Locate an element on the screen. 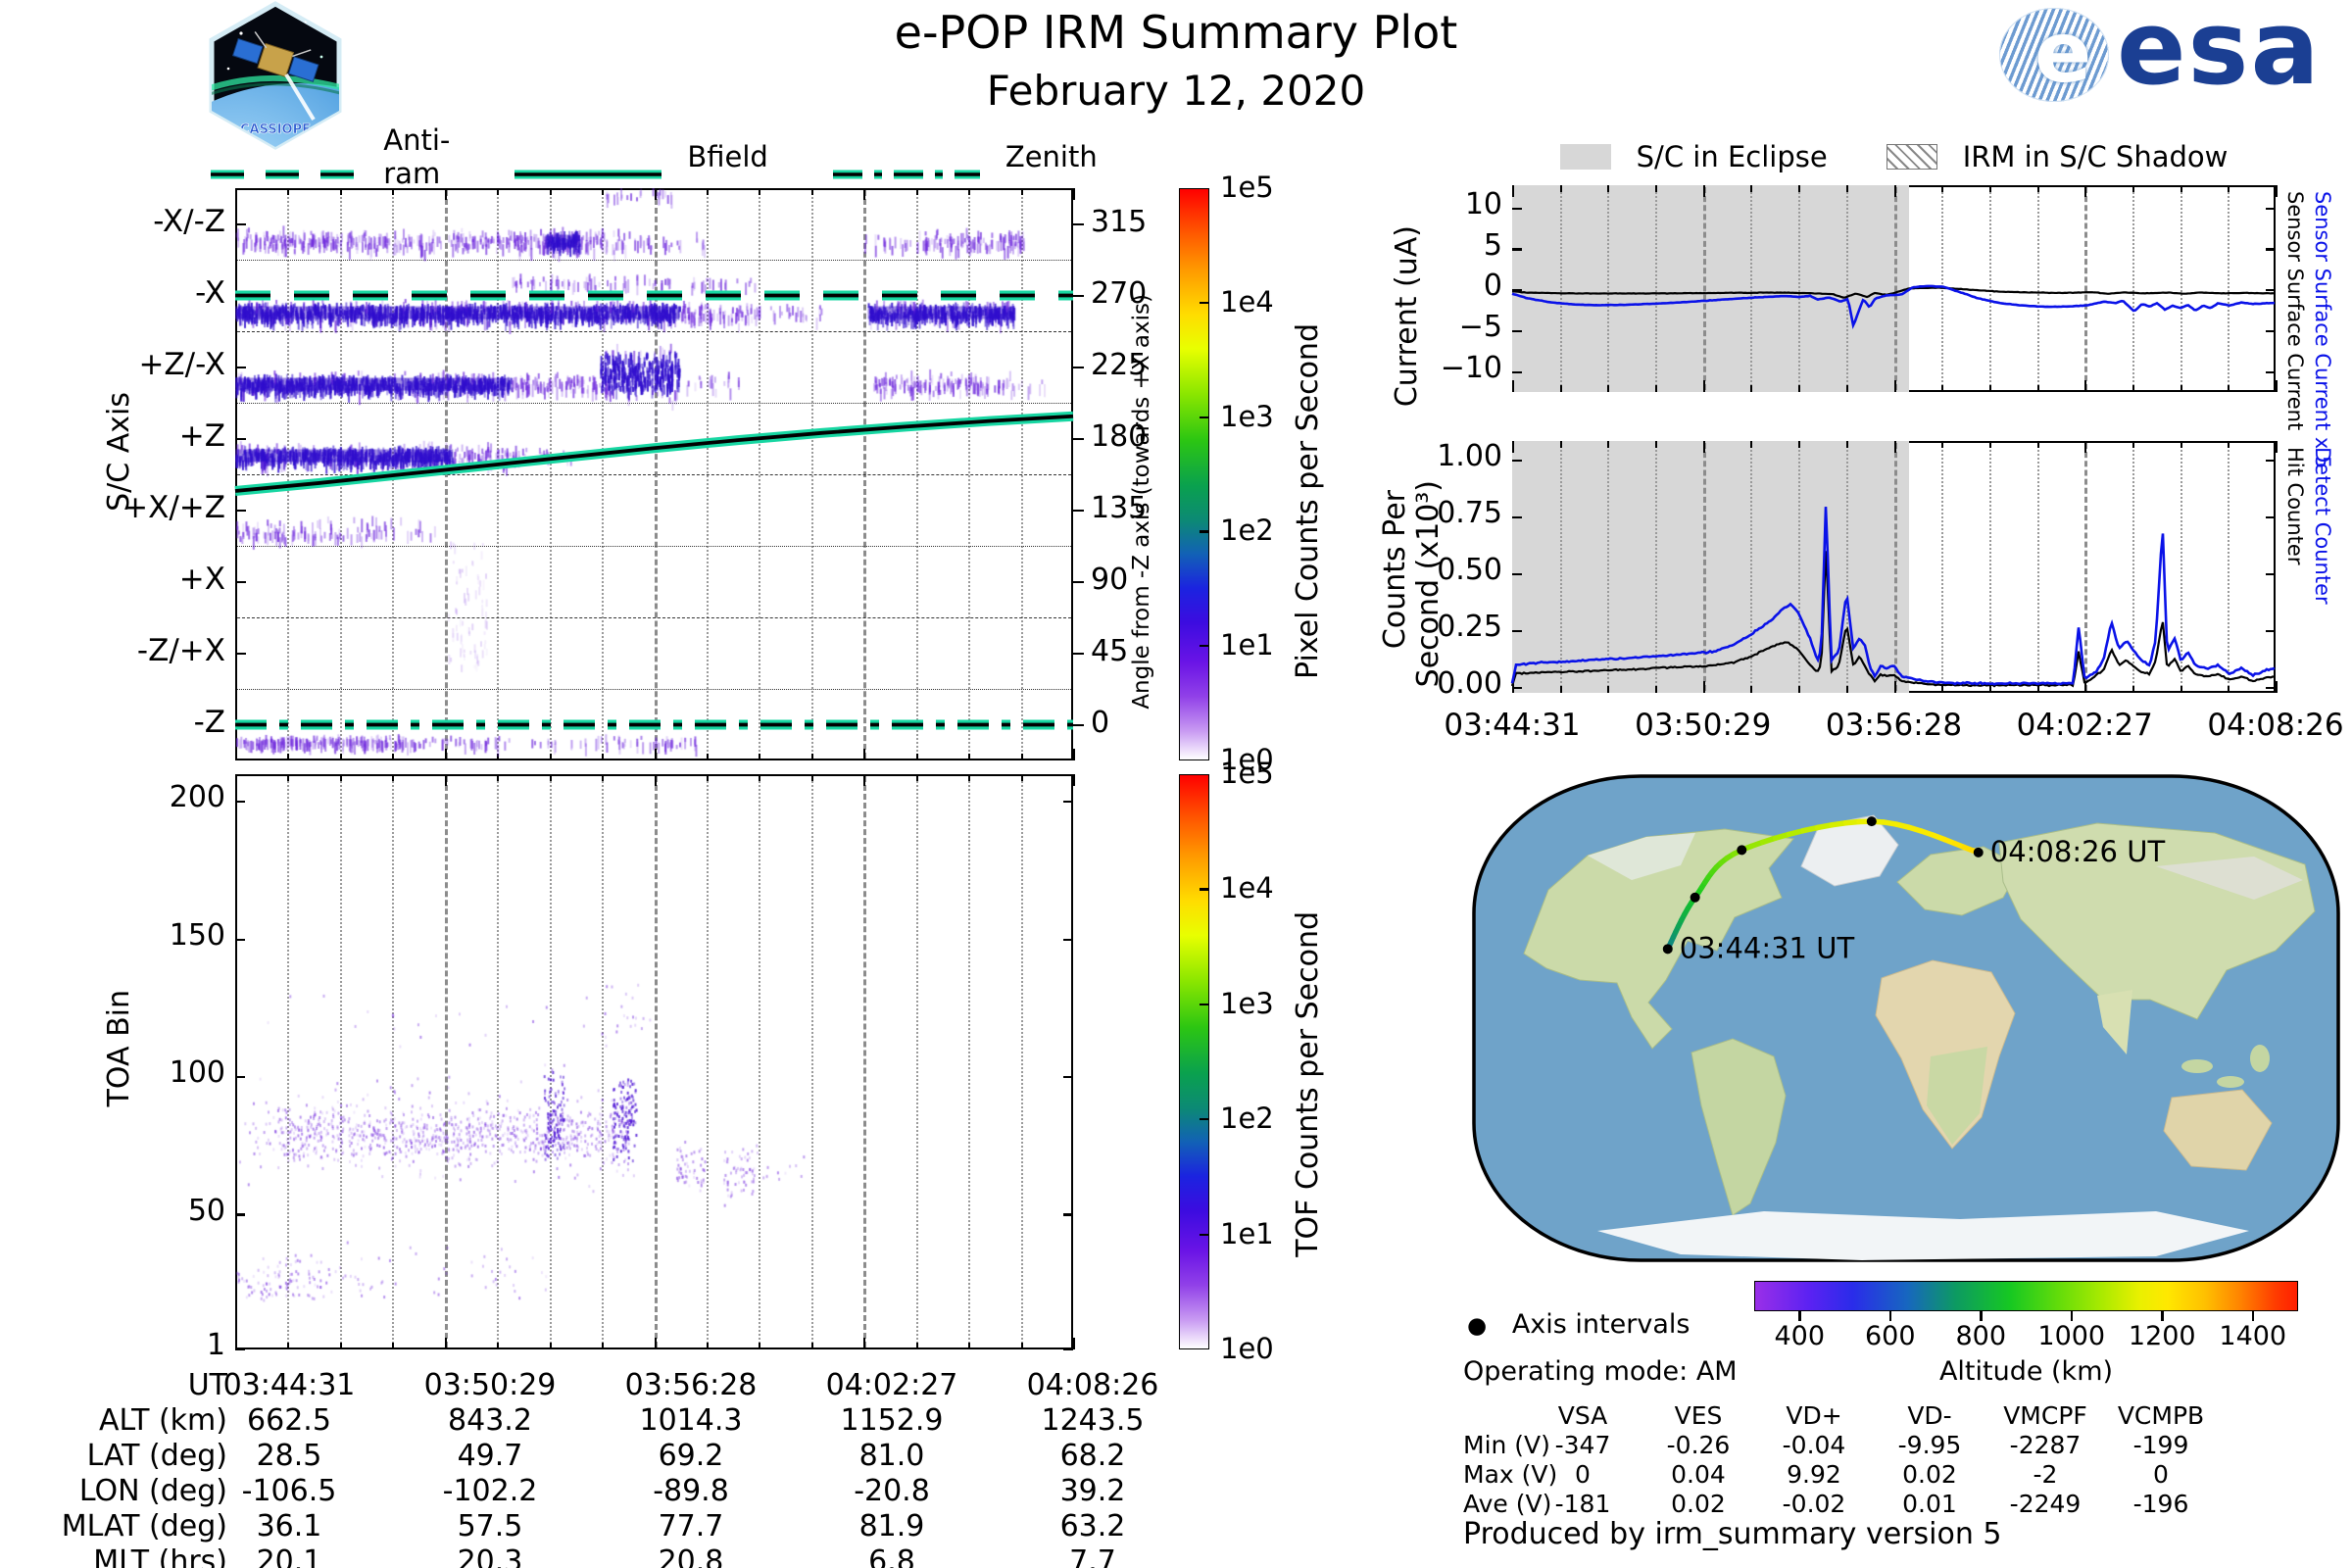  eph-row-label: LON (deg) is located at coordinates (152, 1491).